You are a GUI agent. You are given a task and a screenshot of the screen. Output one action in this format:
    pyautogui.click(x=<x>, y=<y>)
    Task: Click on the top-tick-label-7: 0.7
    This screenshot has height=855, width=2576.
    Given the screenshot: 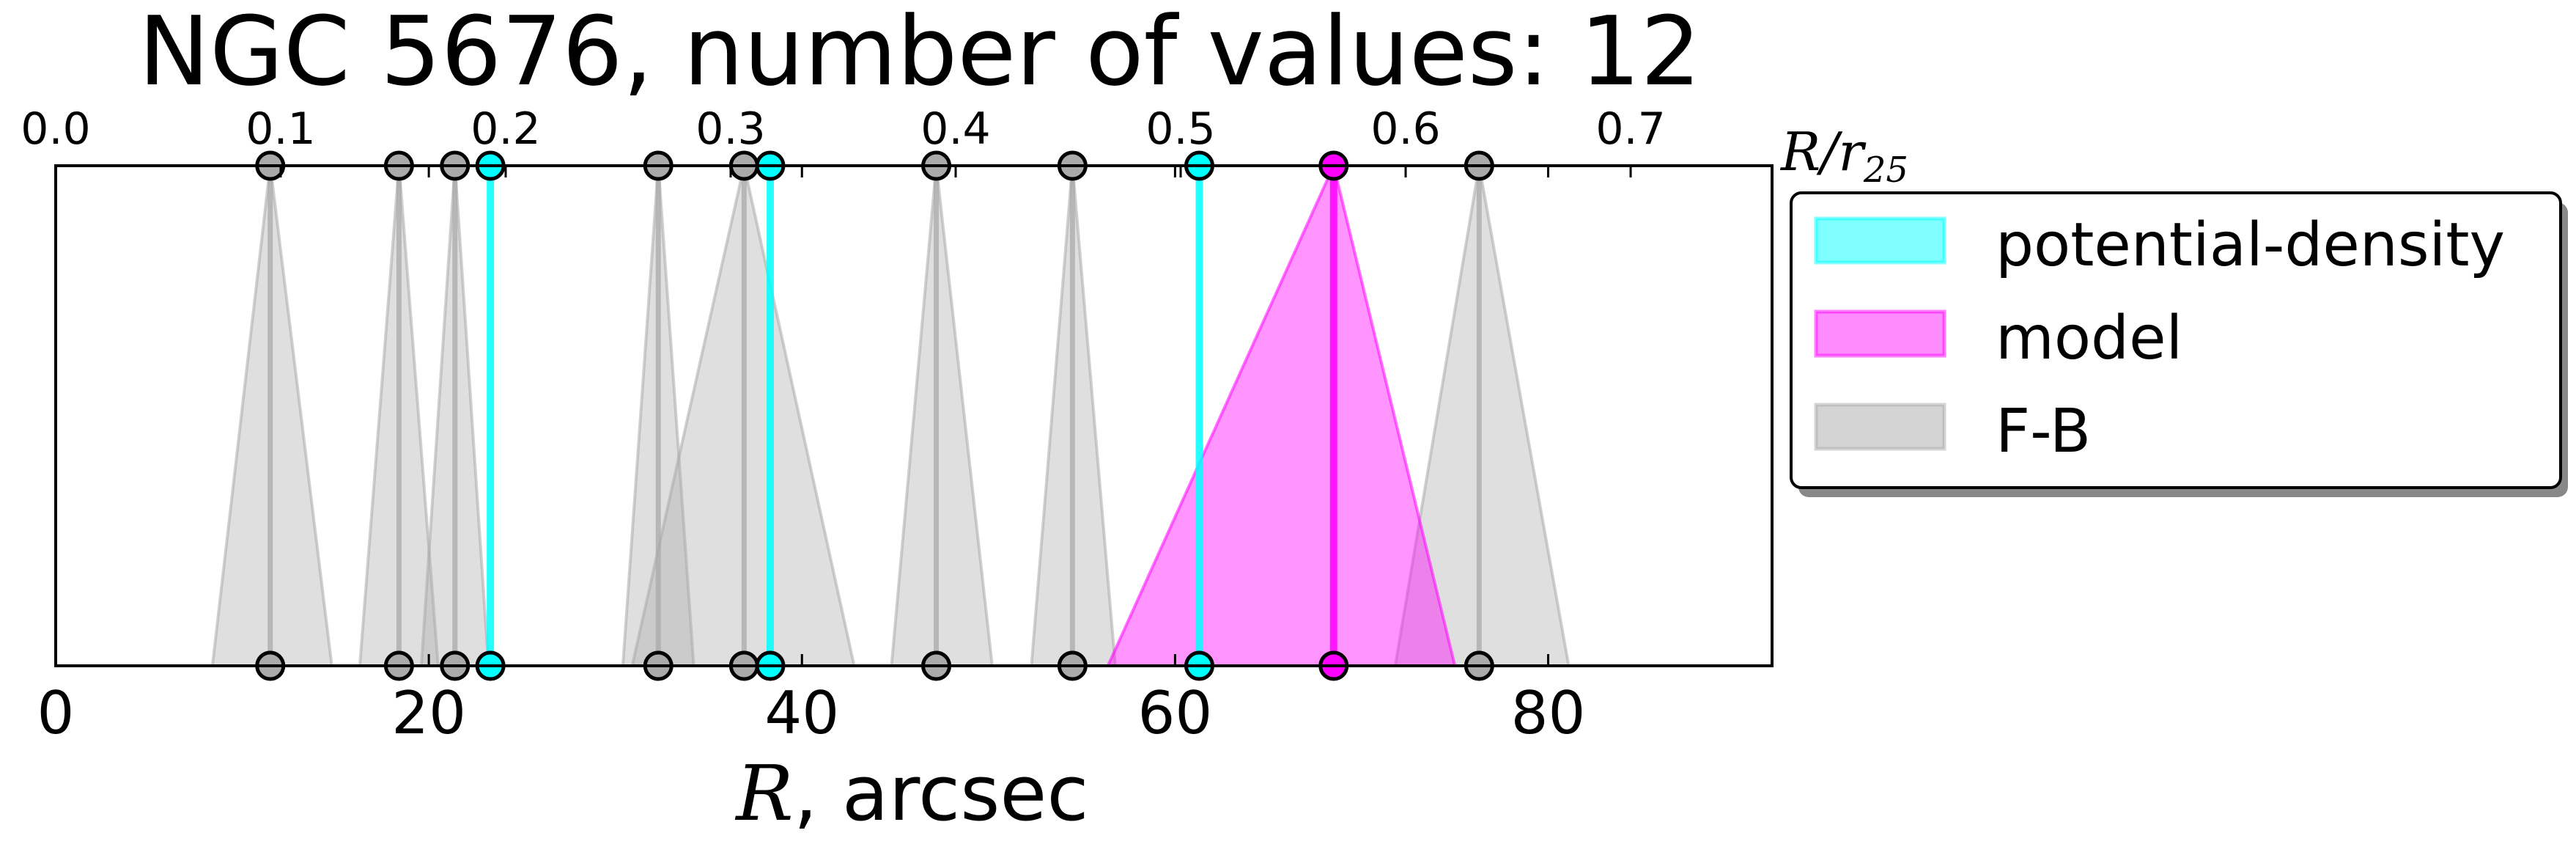 What is the action you would take?
    pyautogui.click(x=1630, y=129)
    